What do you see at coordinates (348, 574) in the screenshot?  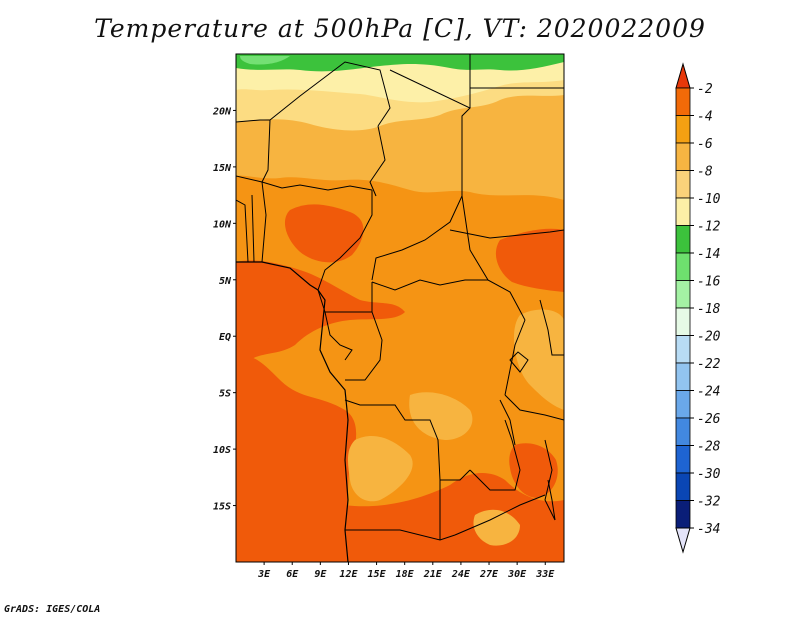 I see `lon-label: 12E` at bounding box center [348, 574].